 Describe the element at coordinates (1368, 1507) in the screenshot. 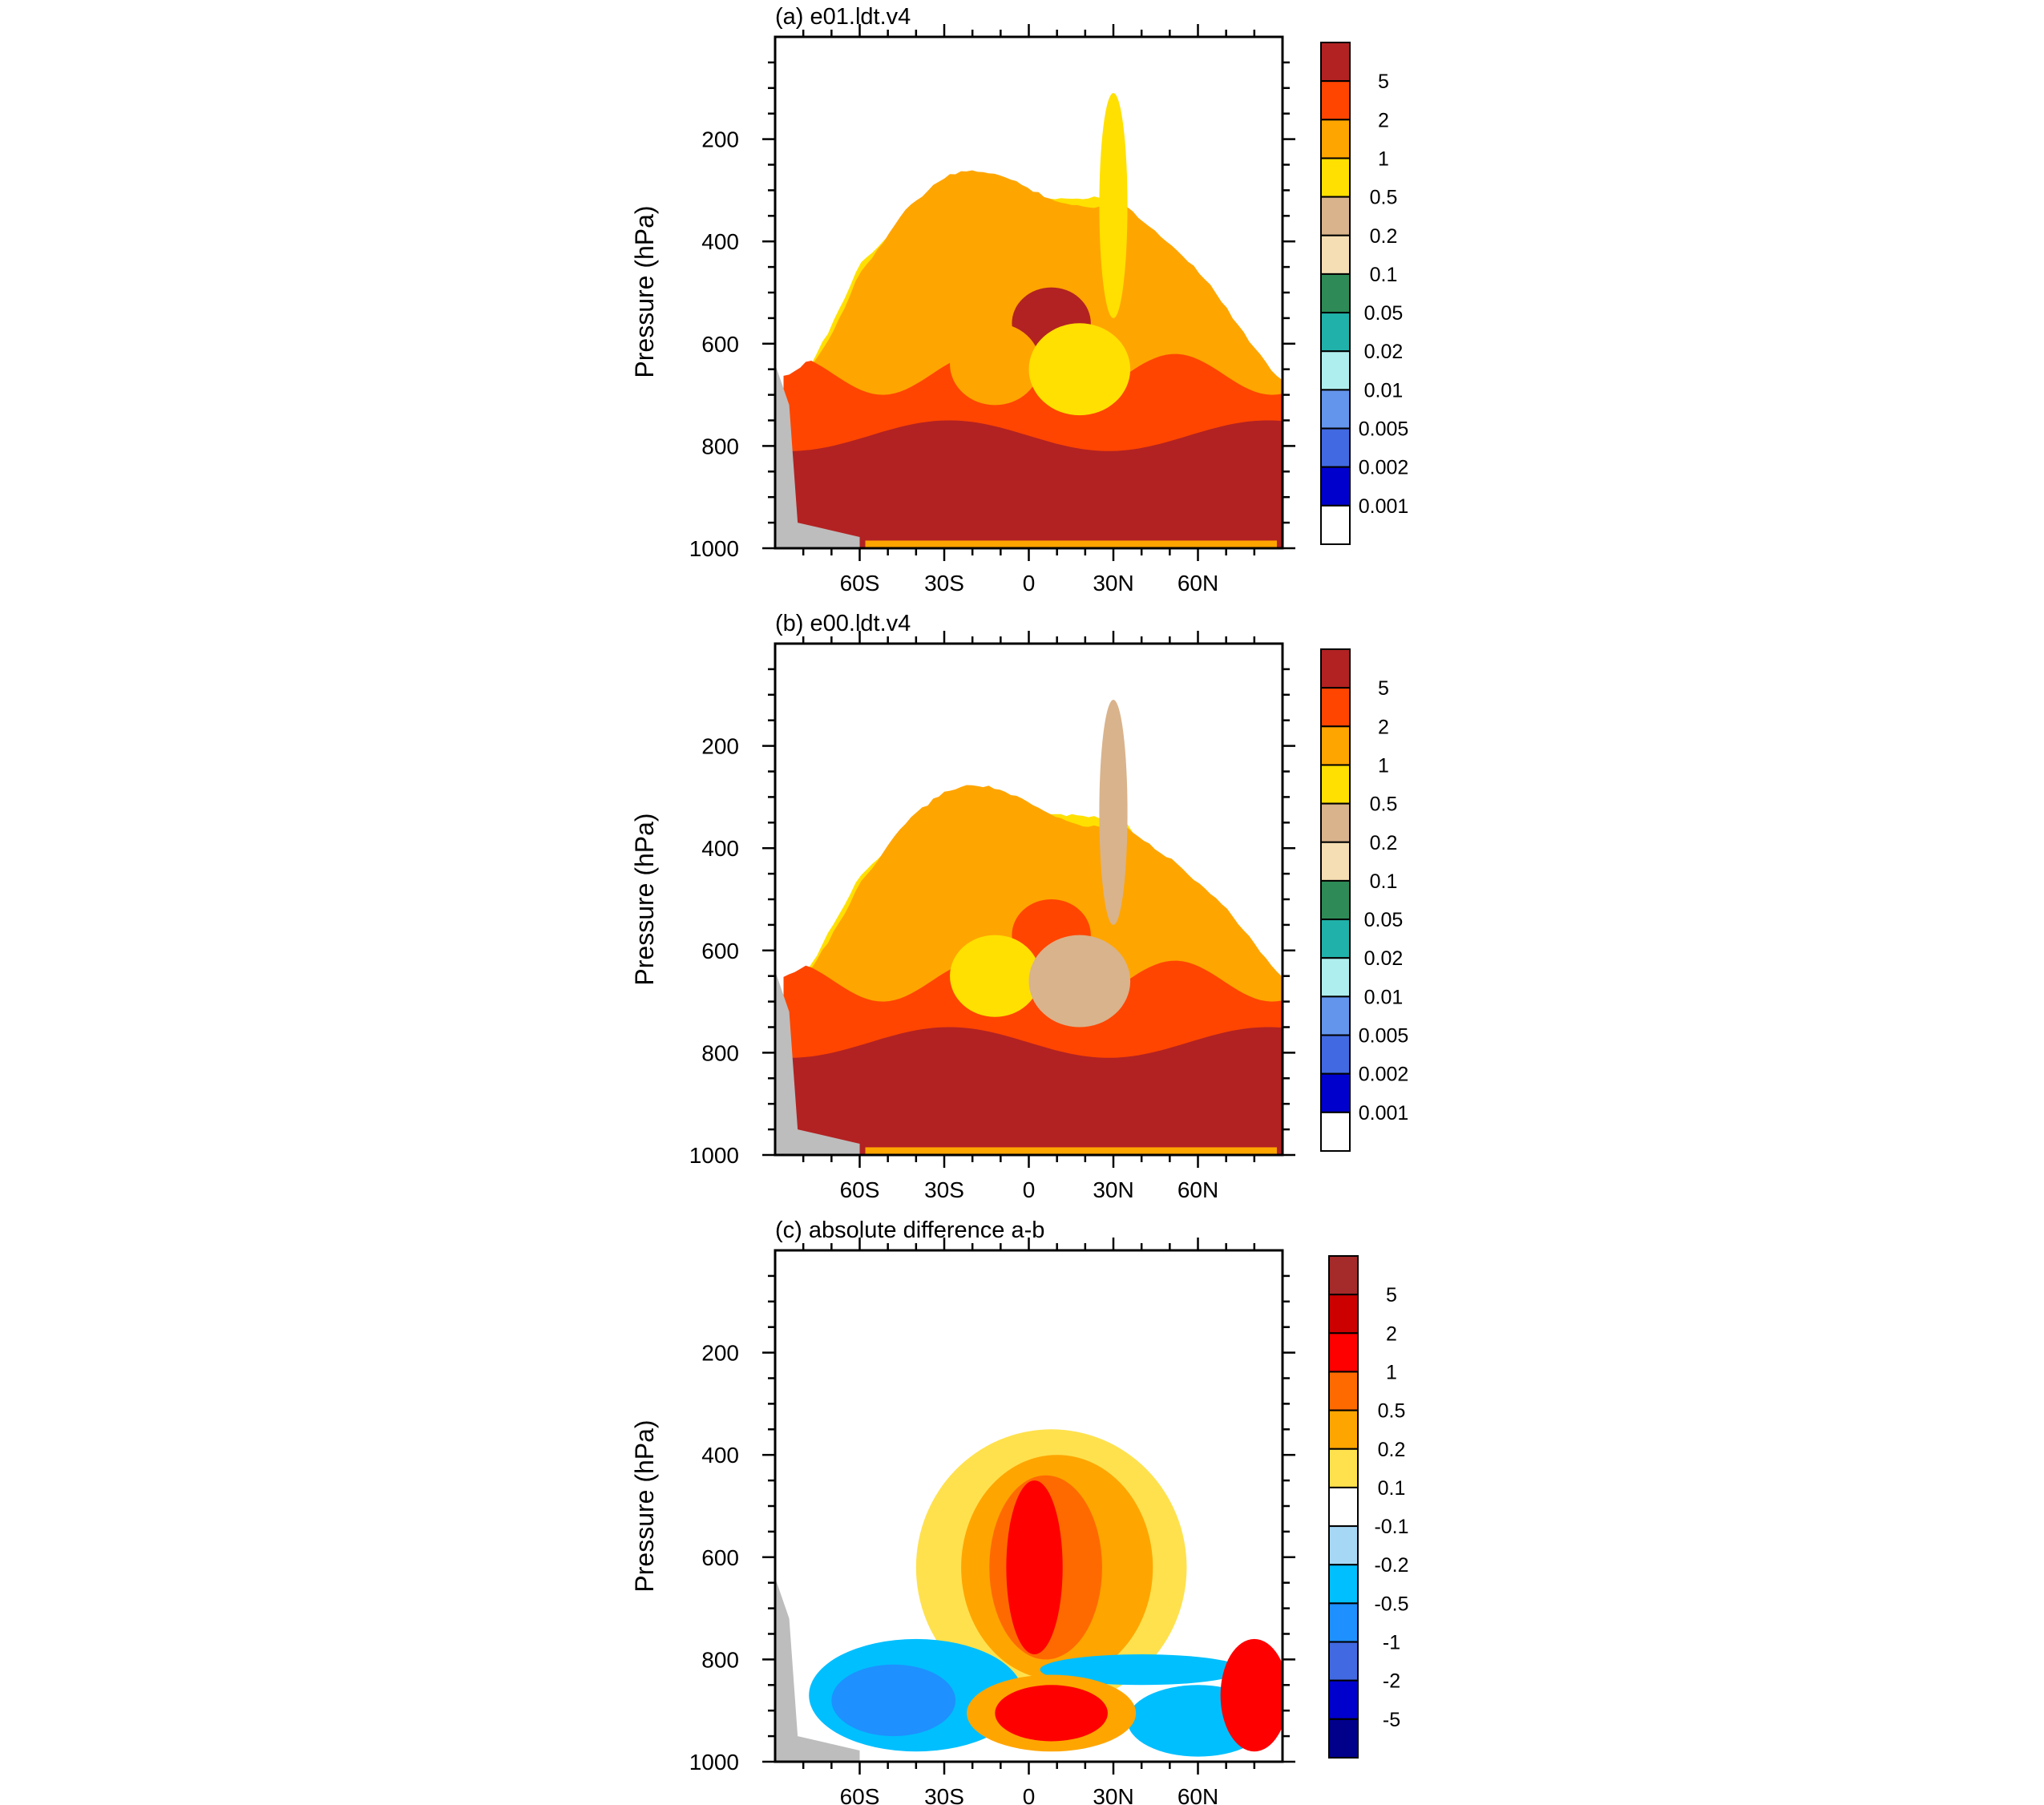

I see `colorbar: 5 2 1 0.5 0.2 0.1 -0.1 -0.2 -0.5 -1 -2 -5` at that location.